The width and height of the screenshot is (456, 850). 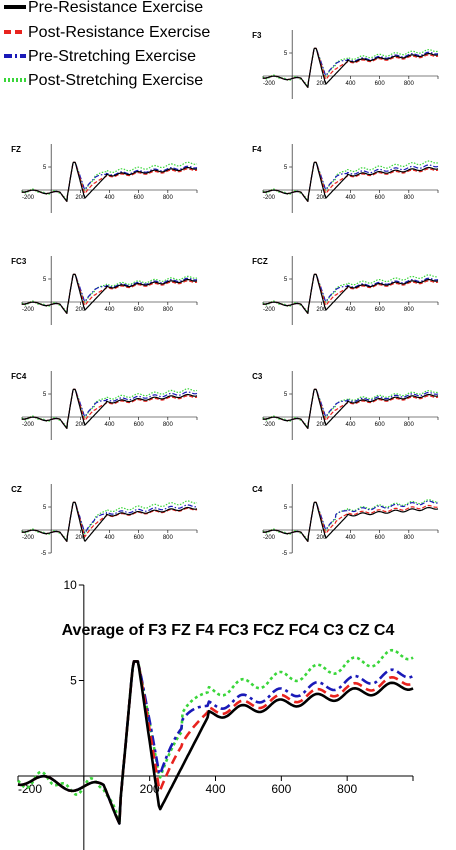 What do you see at coordinates (257, 149) in the screenshot?
I see `electrode-label: F4` at bounding box center [257, 149].